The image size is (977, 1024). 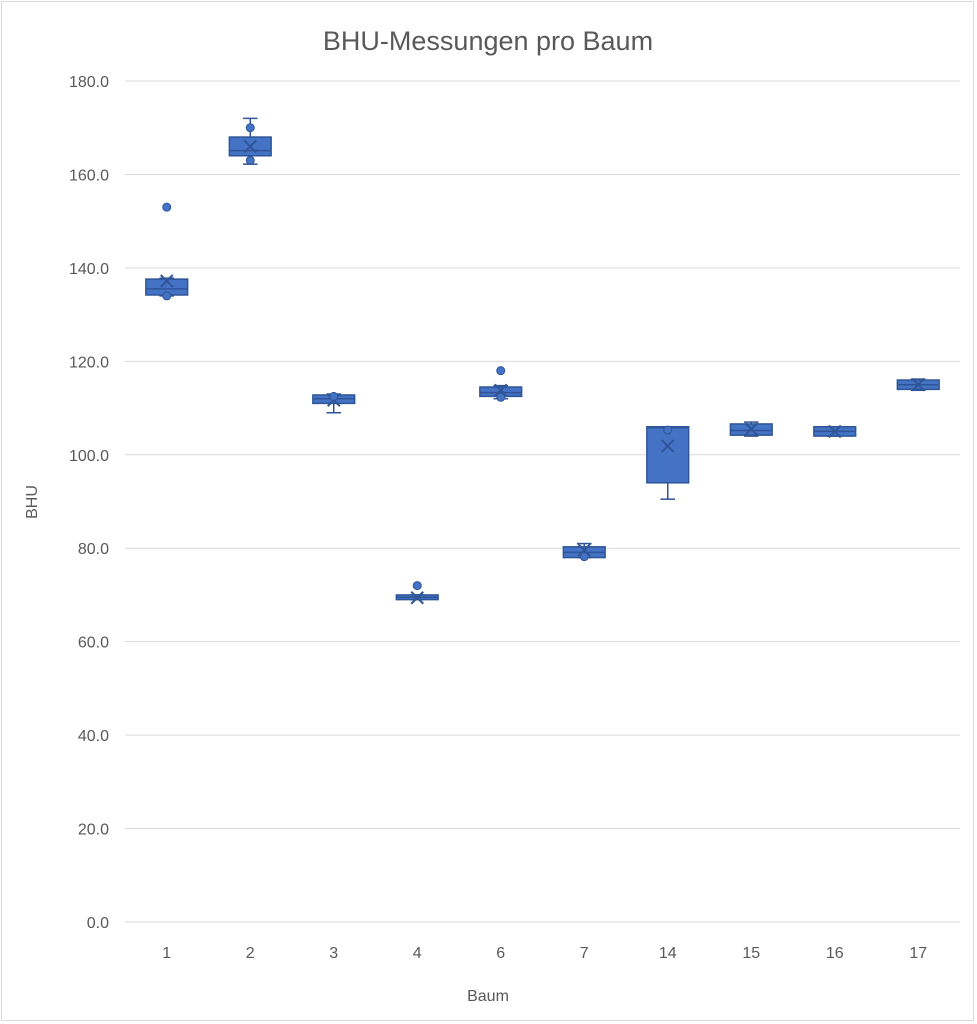 I want to click on x-tick-label: 4, so click(x=417, y=953).